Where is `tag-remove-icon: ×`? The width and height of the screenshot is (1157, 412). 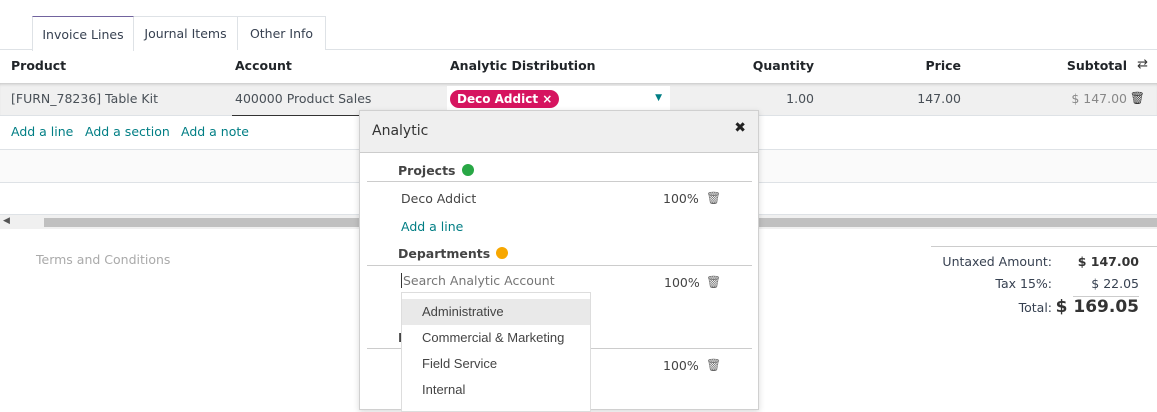 tag-remove-icon: × is located at coordinates (547, 99).